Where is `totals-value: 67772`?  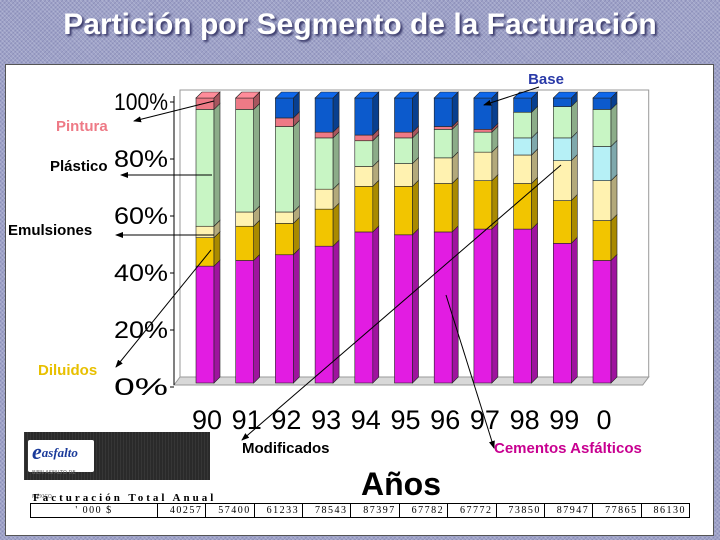
totals-value: 67772 is located at coordinates (472, 510).